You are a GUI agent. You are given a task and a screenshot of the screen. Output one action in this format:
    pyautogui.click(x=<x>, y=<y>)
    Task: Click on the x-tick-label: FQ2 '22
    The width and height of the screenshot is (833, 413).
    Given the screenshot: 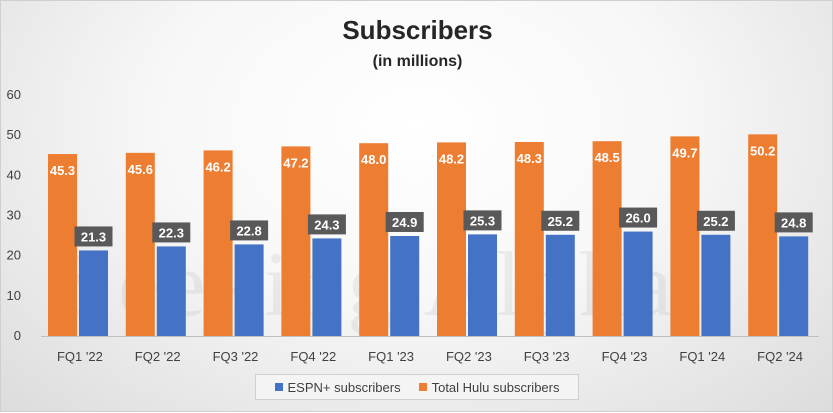 What is the action you would take?
    pyautogui.click(x=158, y=356)
    